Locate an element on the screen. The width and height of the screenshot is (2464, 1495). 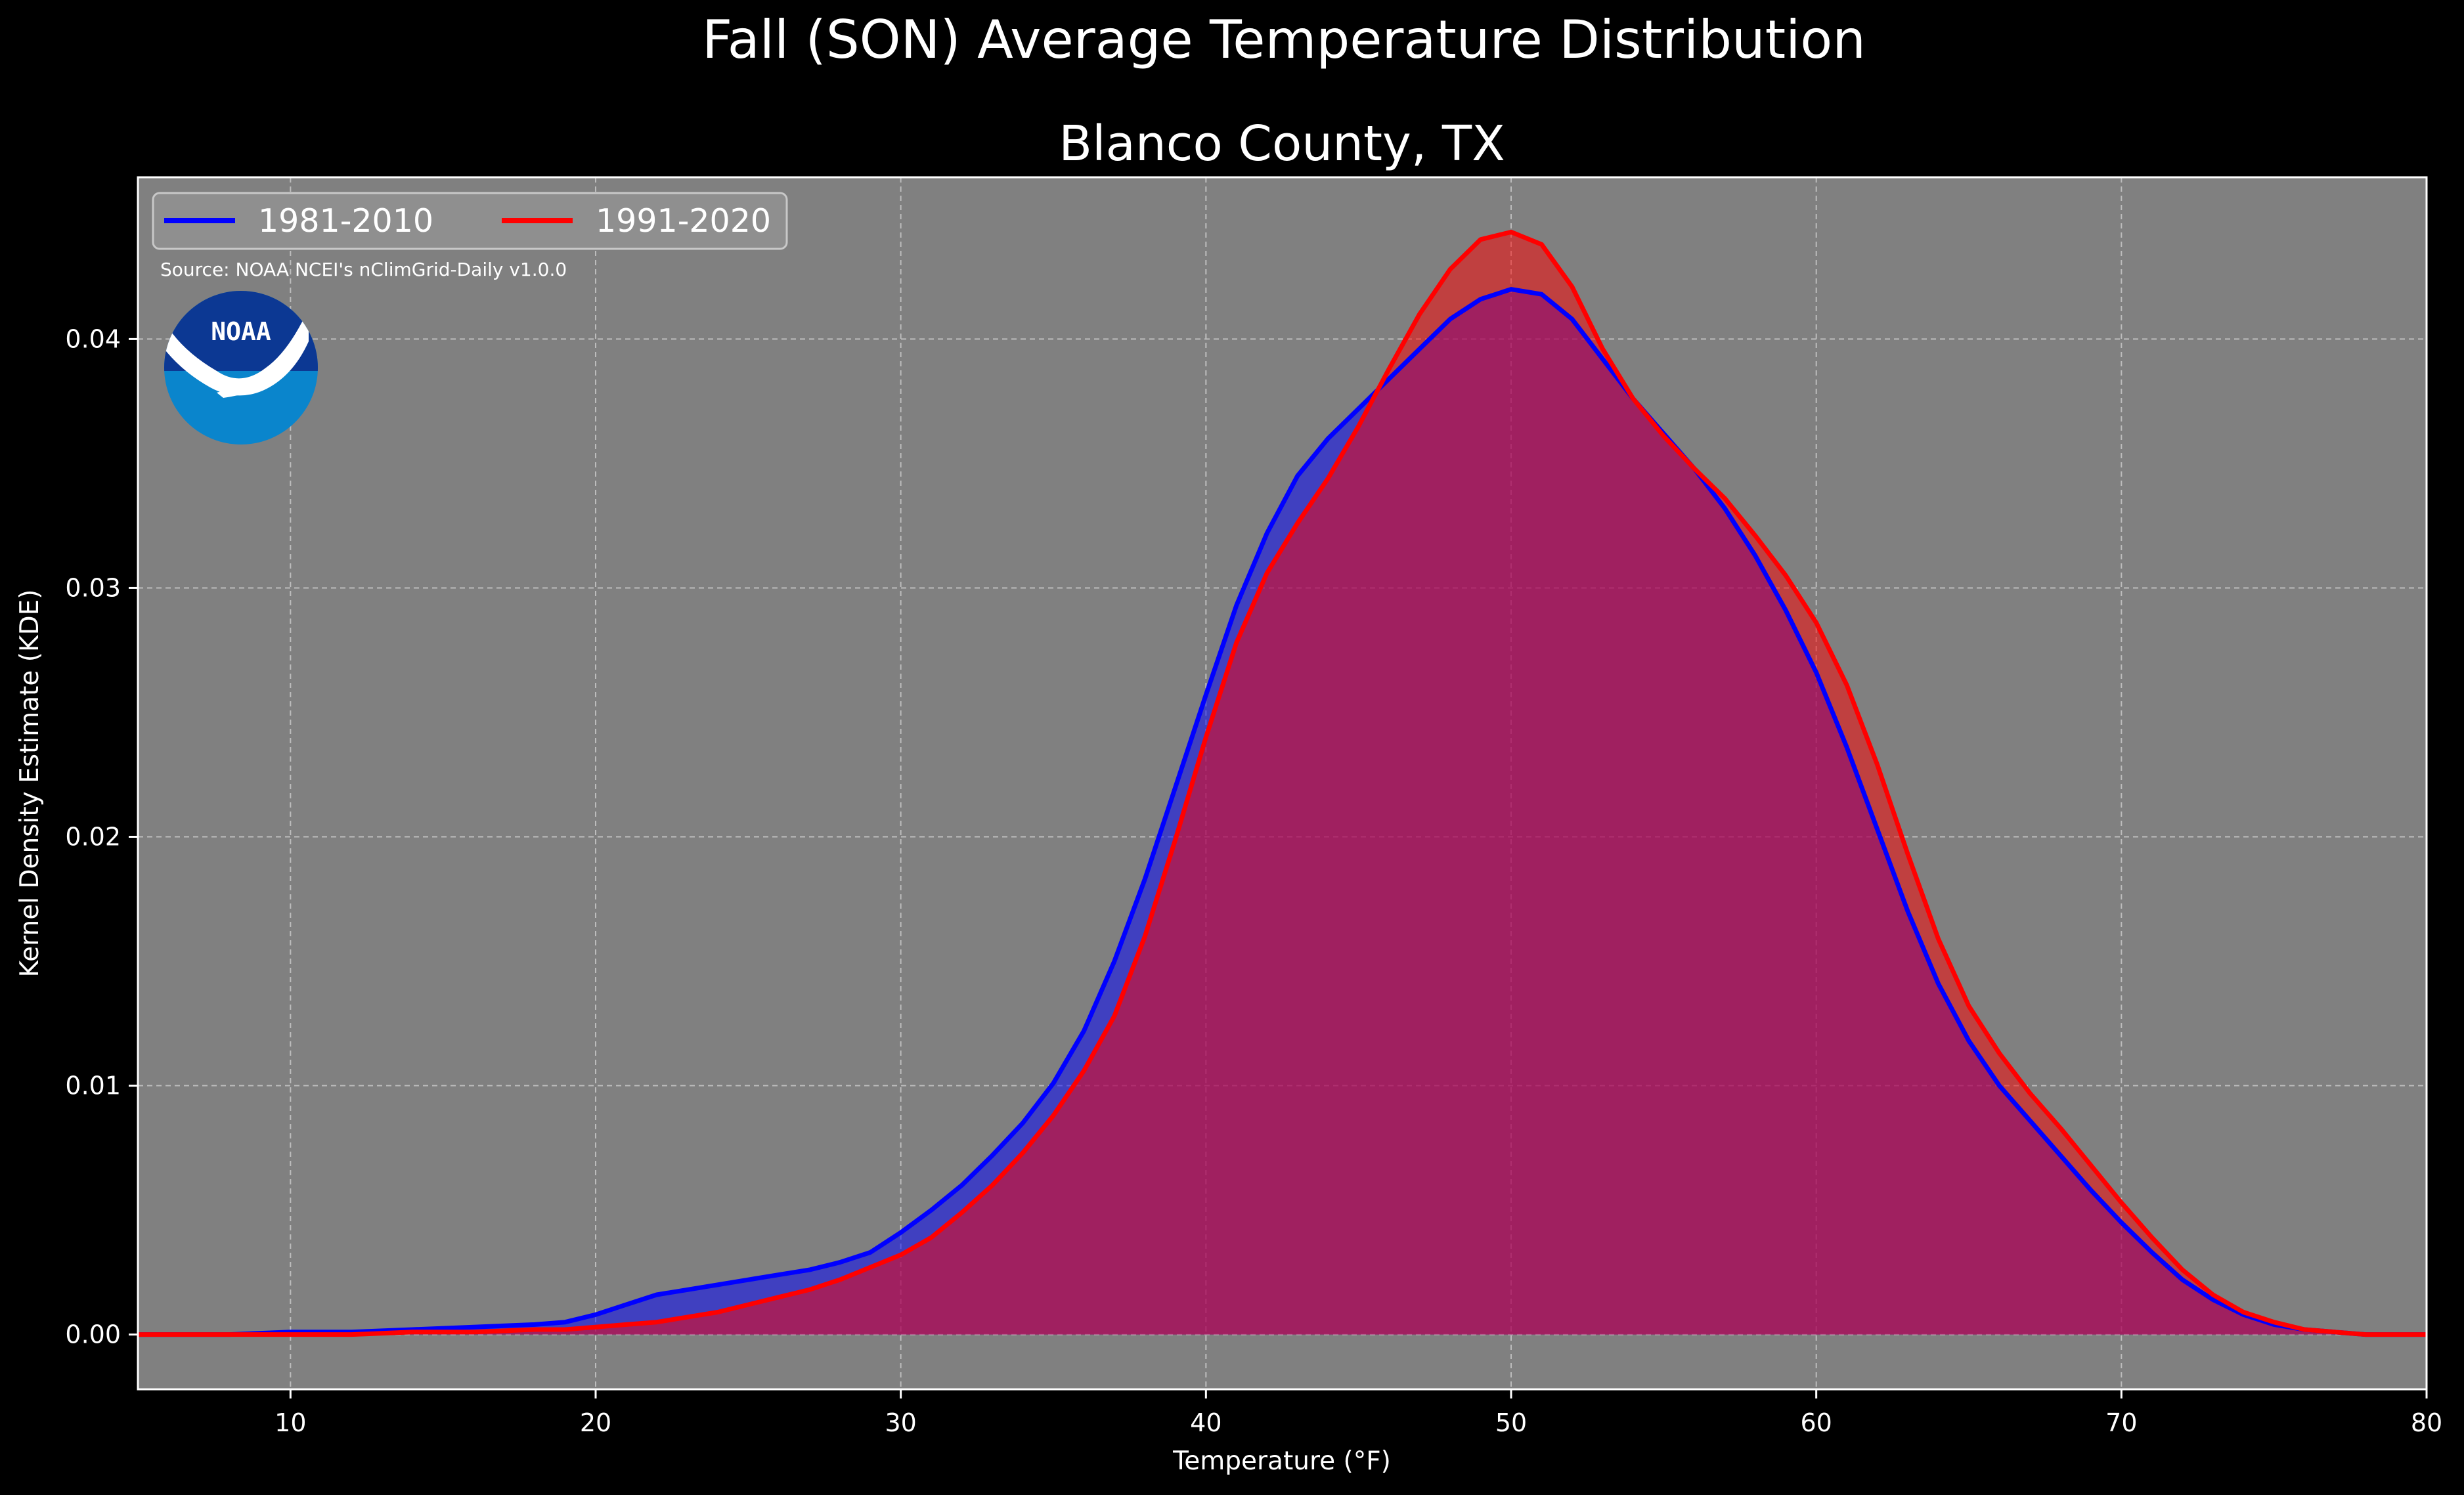
y-tick-label-1: 0.01 is located at coordinates (93, 1086).